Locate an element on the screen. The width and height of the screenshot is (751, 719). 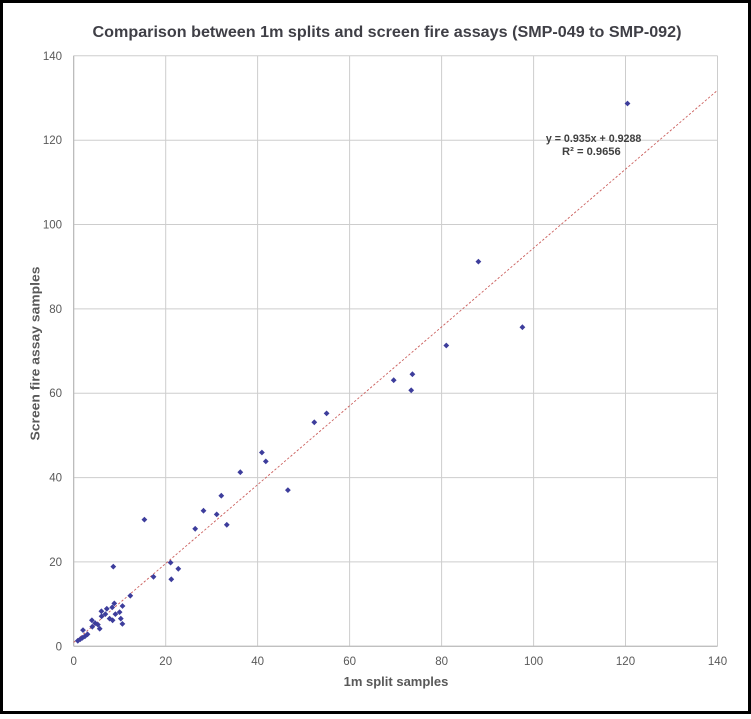
svg-text: Screen fire assay samples is located at coordinates (34, 354).